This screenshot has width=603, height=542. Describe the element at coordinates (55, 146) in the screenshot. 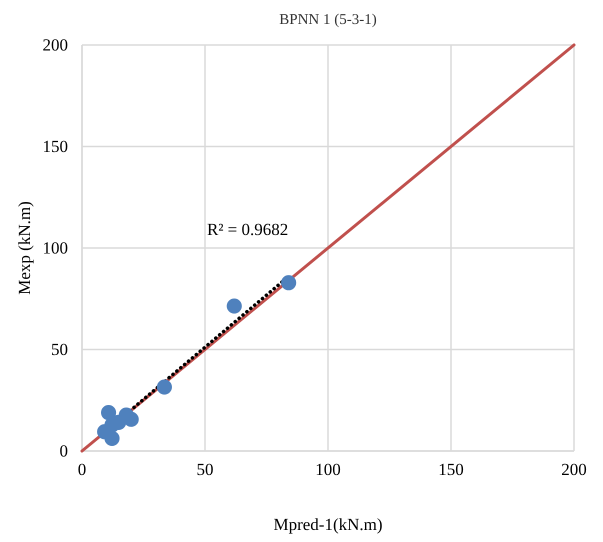

I see `y-tick-label: 150` at that location.